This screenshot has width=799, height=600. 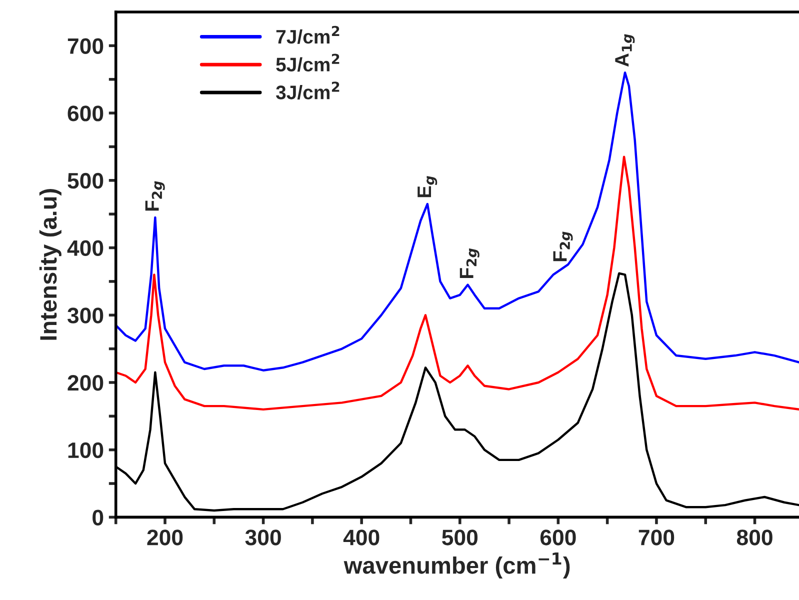 What do you see at coordinates (754, 538) in the screenshot?
I see `x-tick-label: 800` at bounding box center [754, 538].